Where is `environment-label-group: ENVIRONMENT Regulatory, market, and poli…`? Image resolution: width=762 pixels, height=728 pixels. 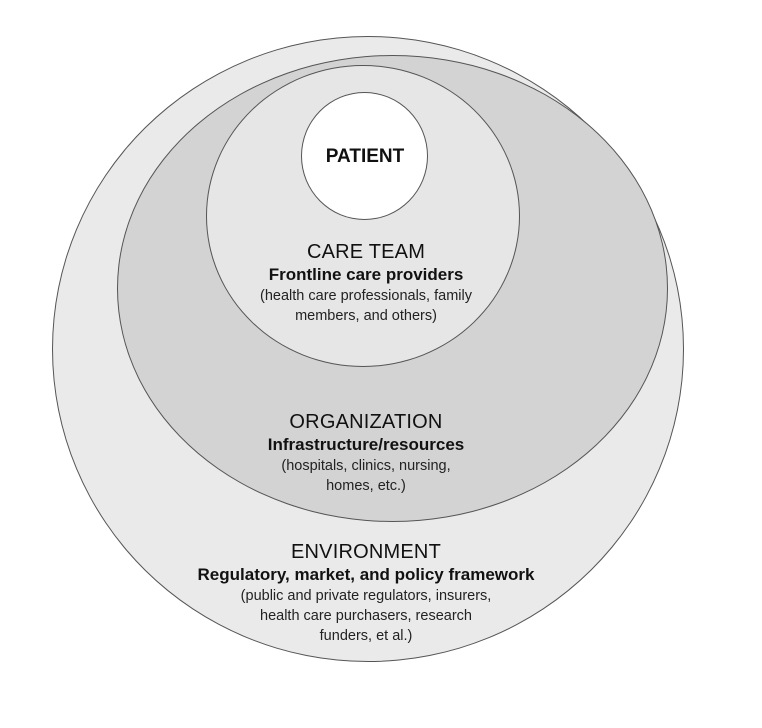 environment-label-group: ENVIRONMENT Regulatory, market, and poli… is located at coordinates (366, 593).